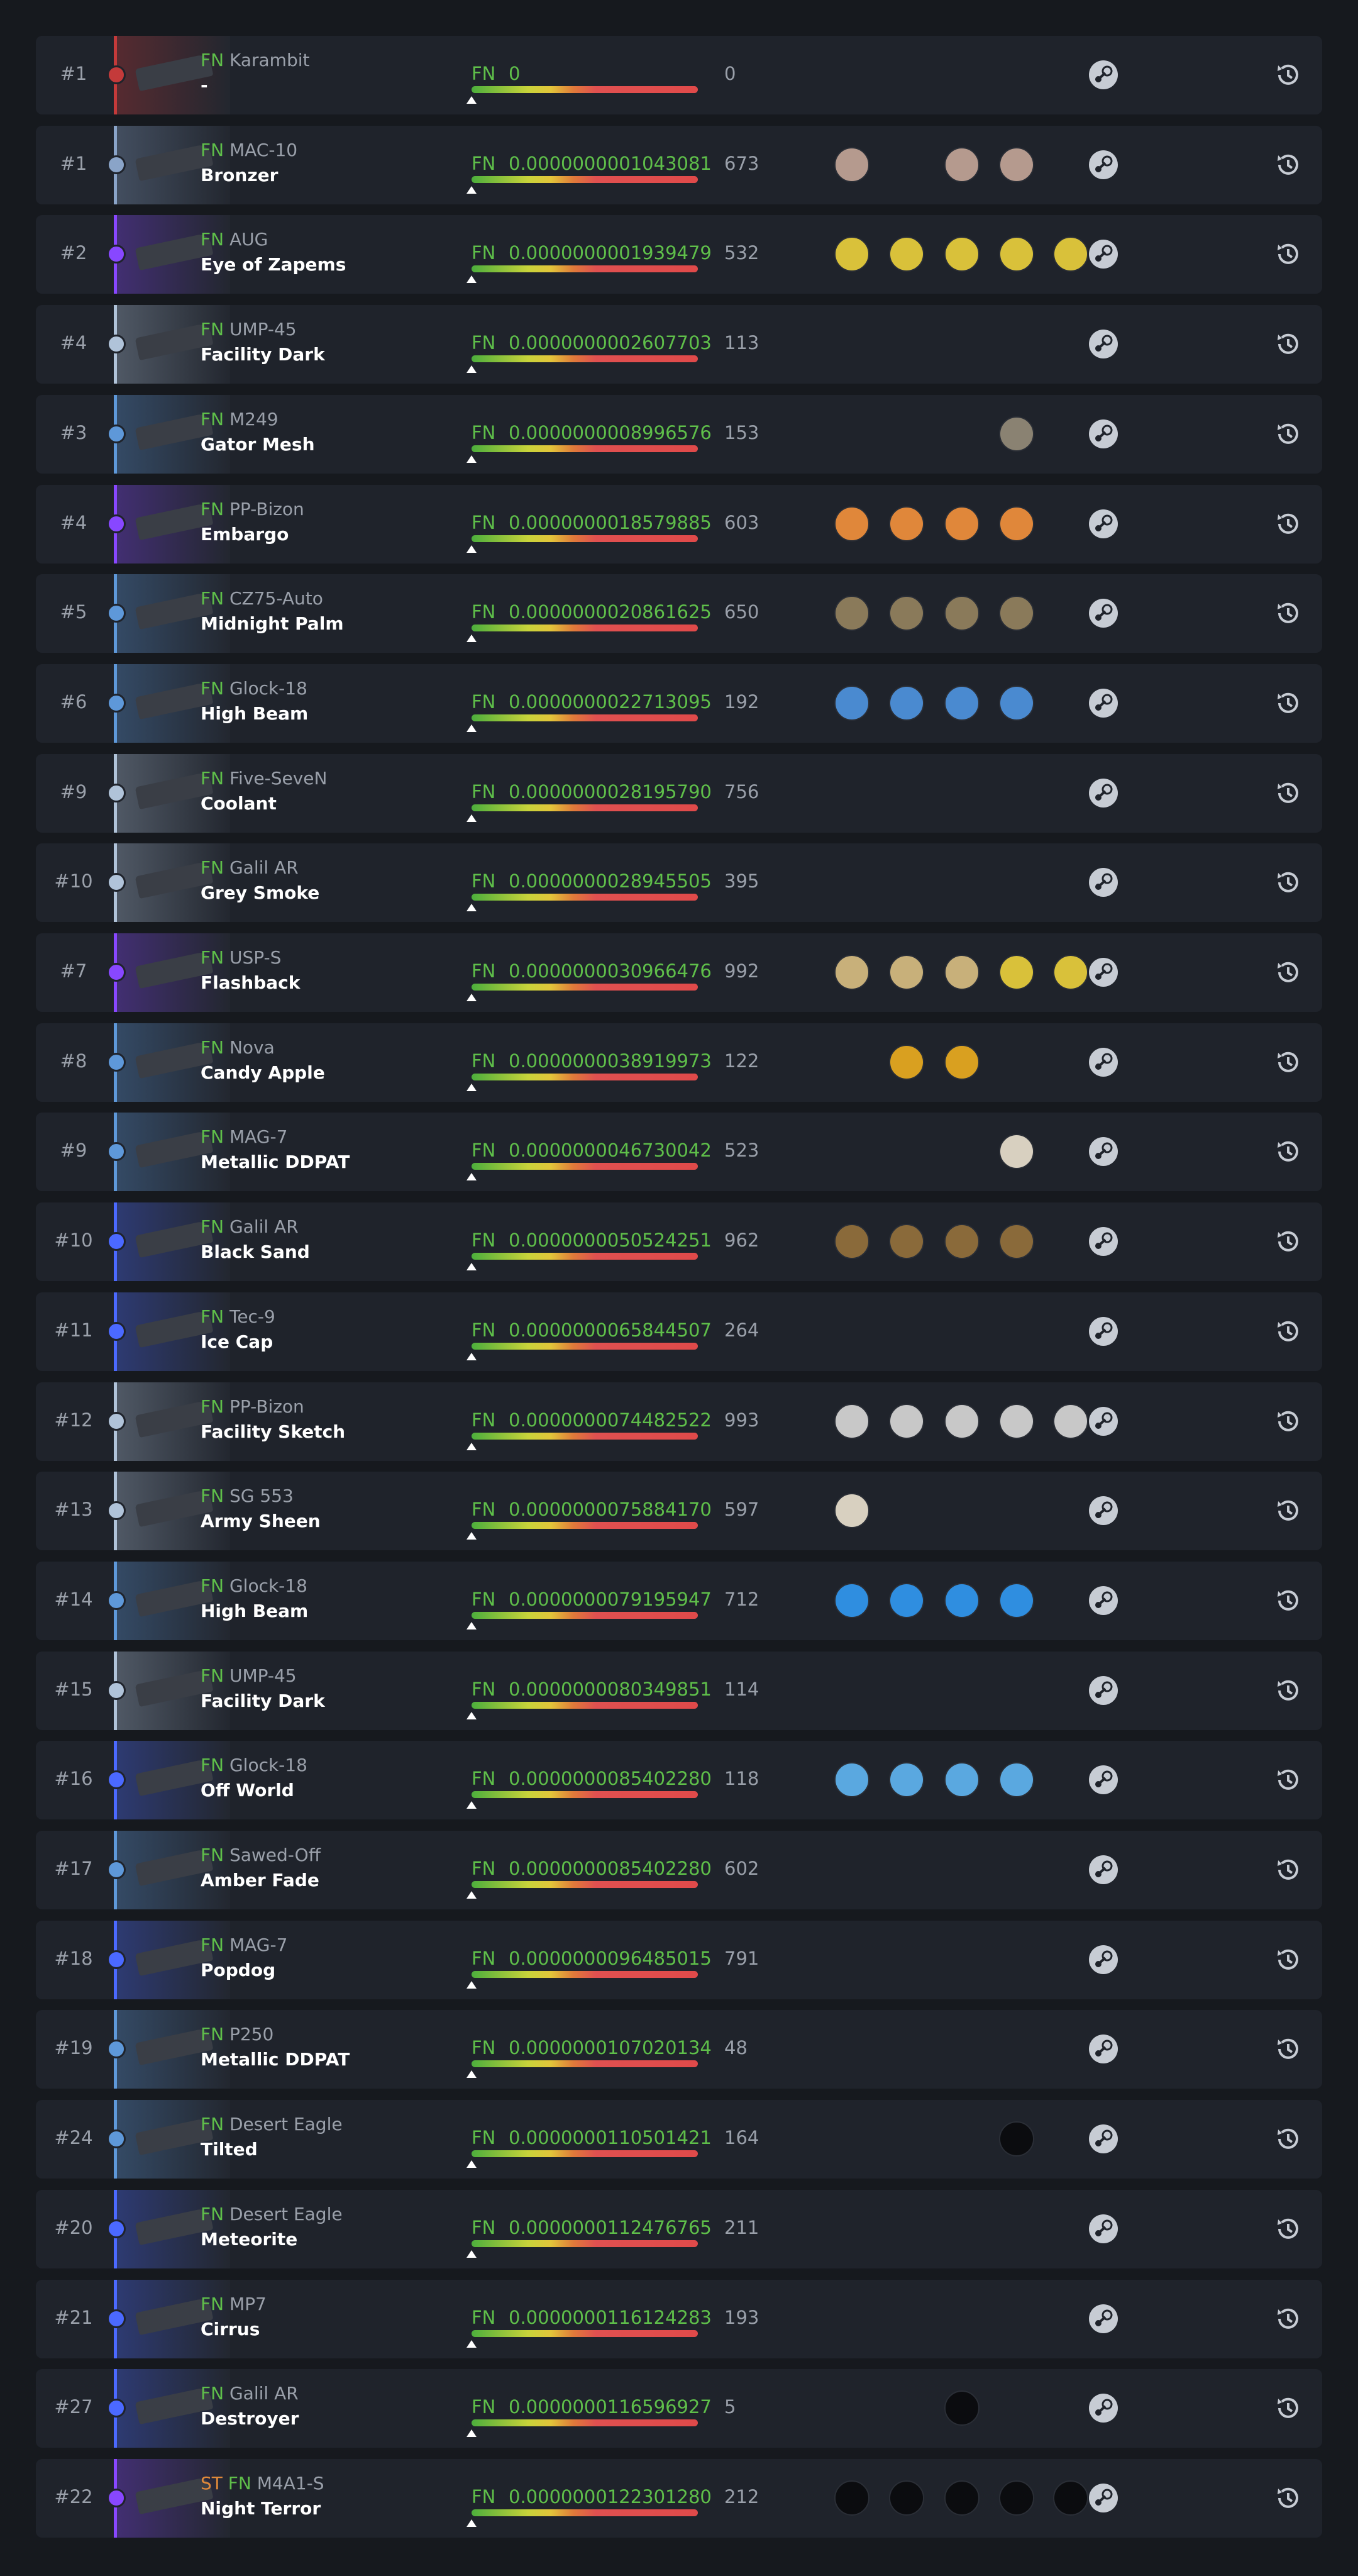  Describe the element at coordinates (266, 508) in the screenshot. I see `weapon-name: PP-Bizon` at that location.